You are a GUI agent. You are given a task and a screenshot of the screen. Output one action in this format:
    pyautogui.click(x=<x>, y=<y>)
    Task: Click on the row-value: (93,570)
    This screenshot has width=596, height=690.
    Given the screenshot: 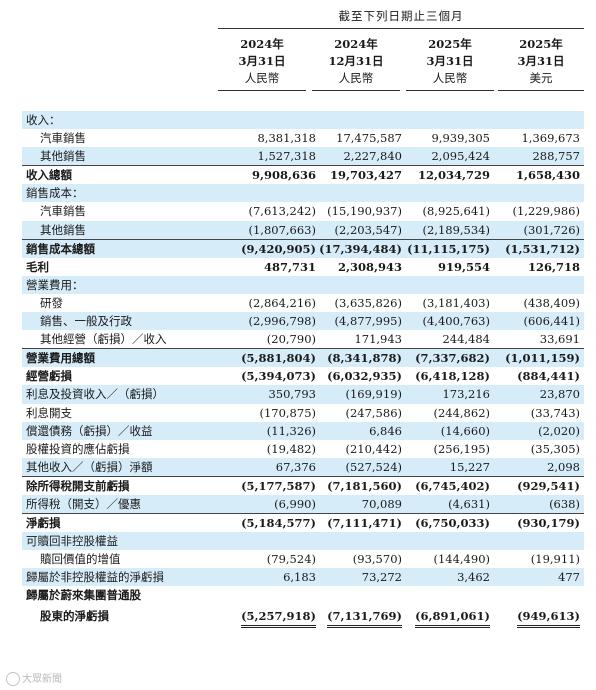 What is the action you would take?
    pyautogui.click(x=377, y=559)
    